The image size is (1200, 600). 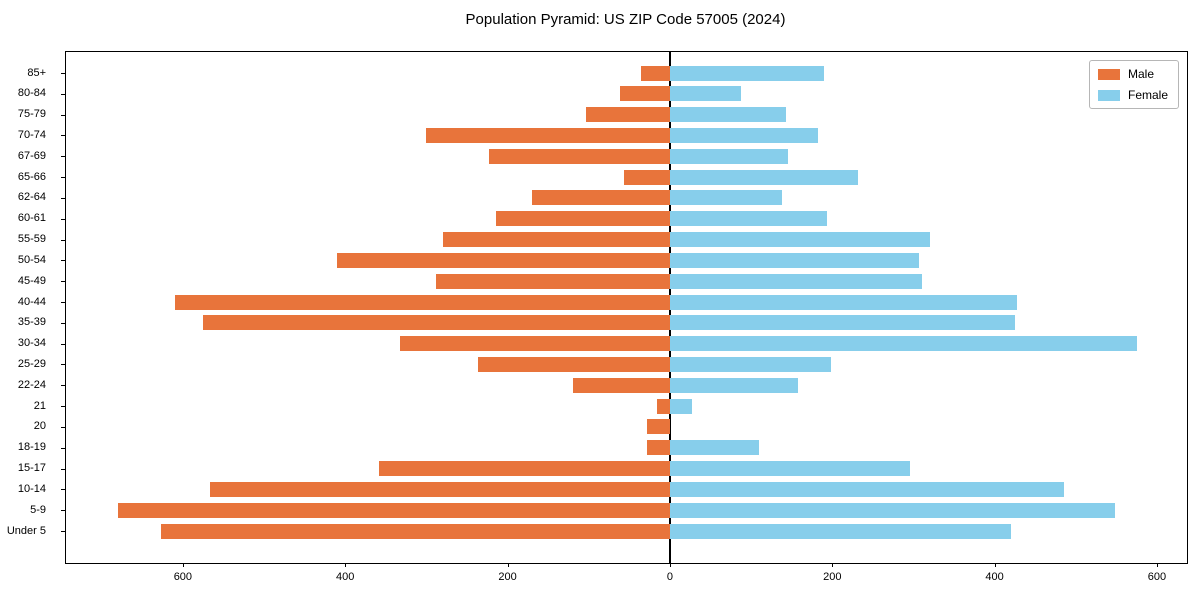 I want to click on y-tick-label: Under 5, so click(x=26, y=530).